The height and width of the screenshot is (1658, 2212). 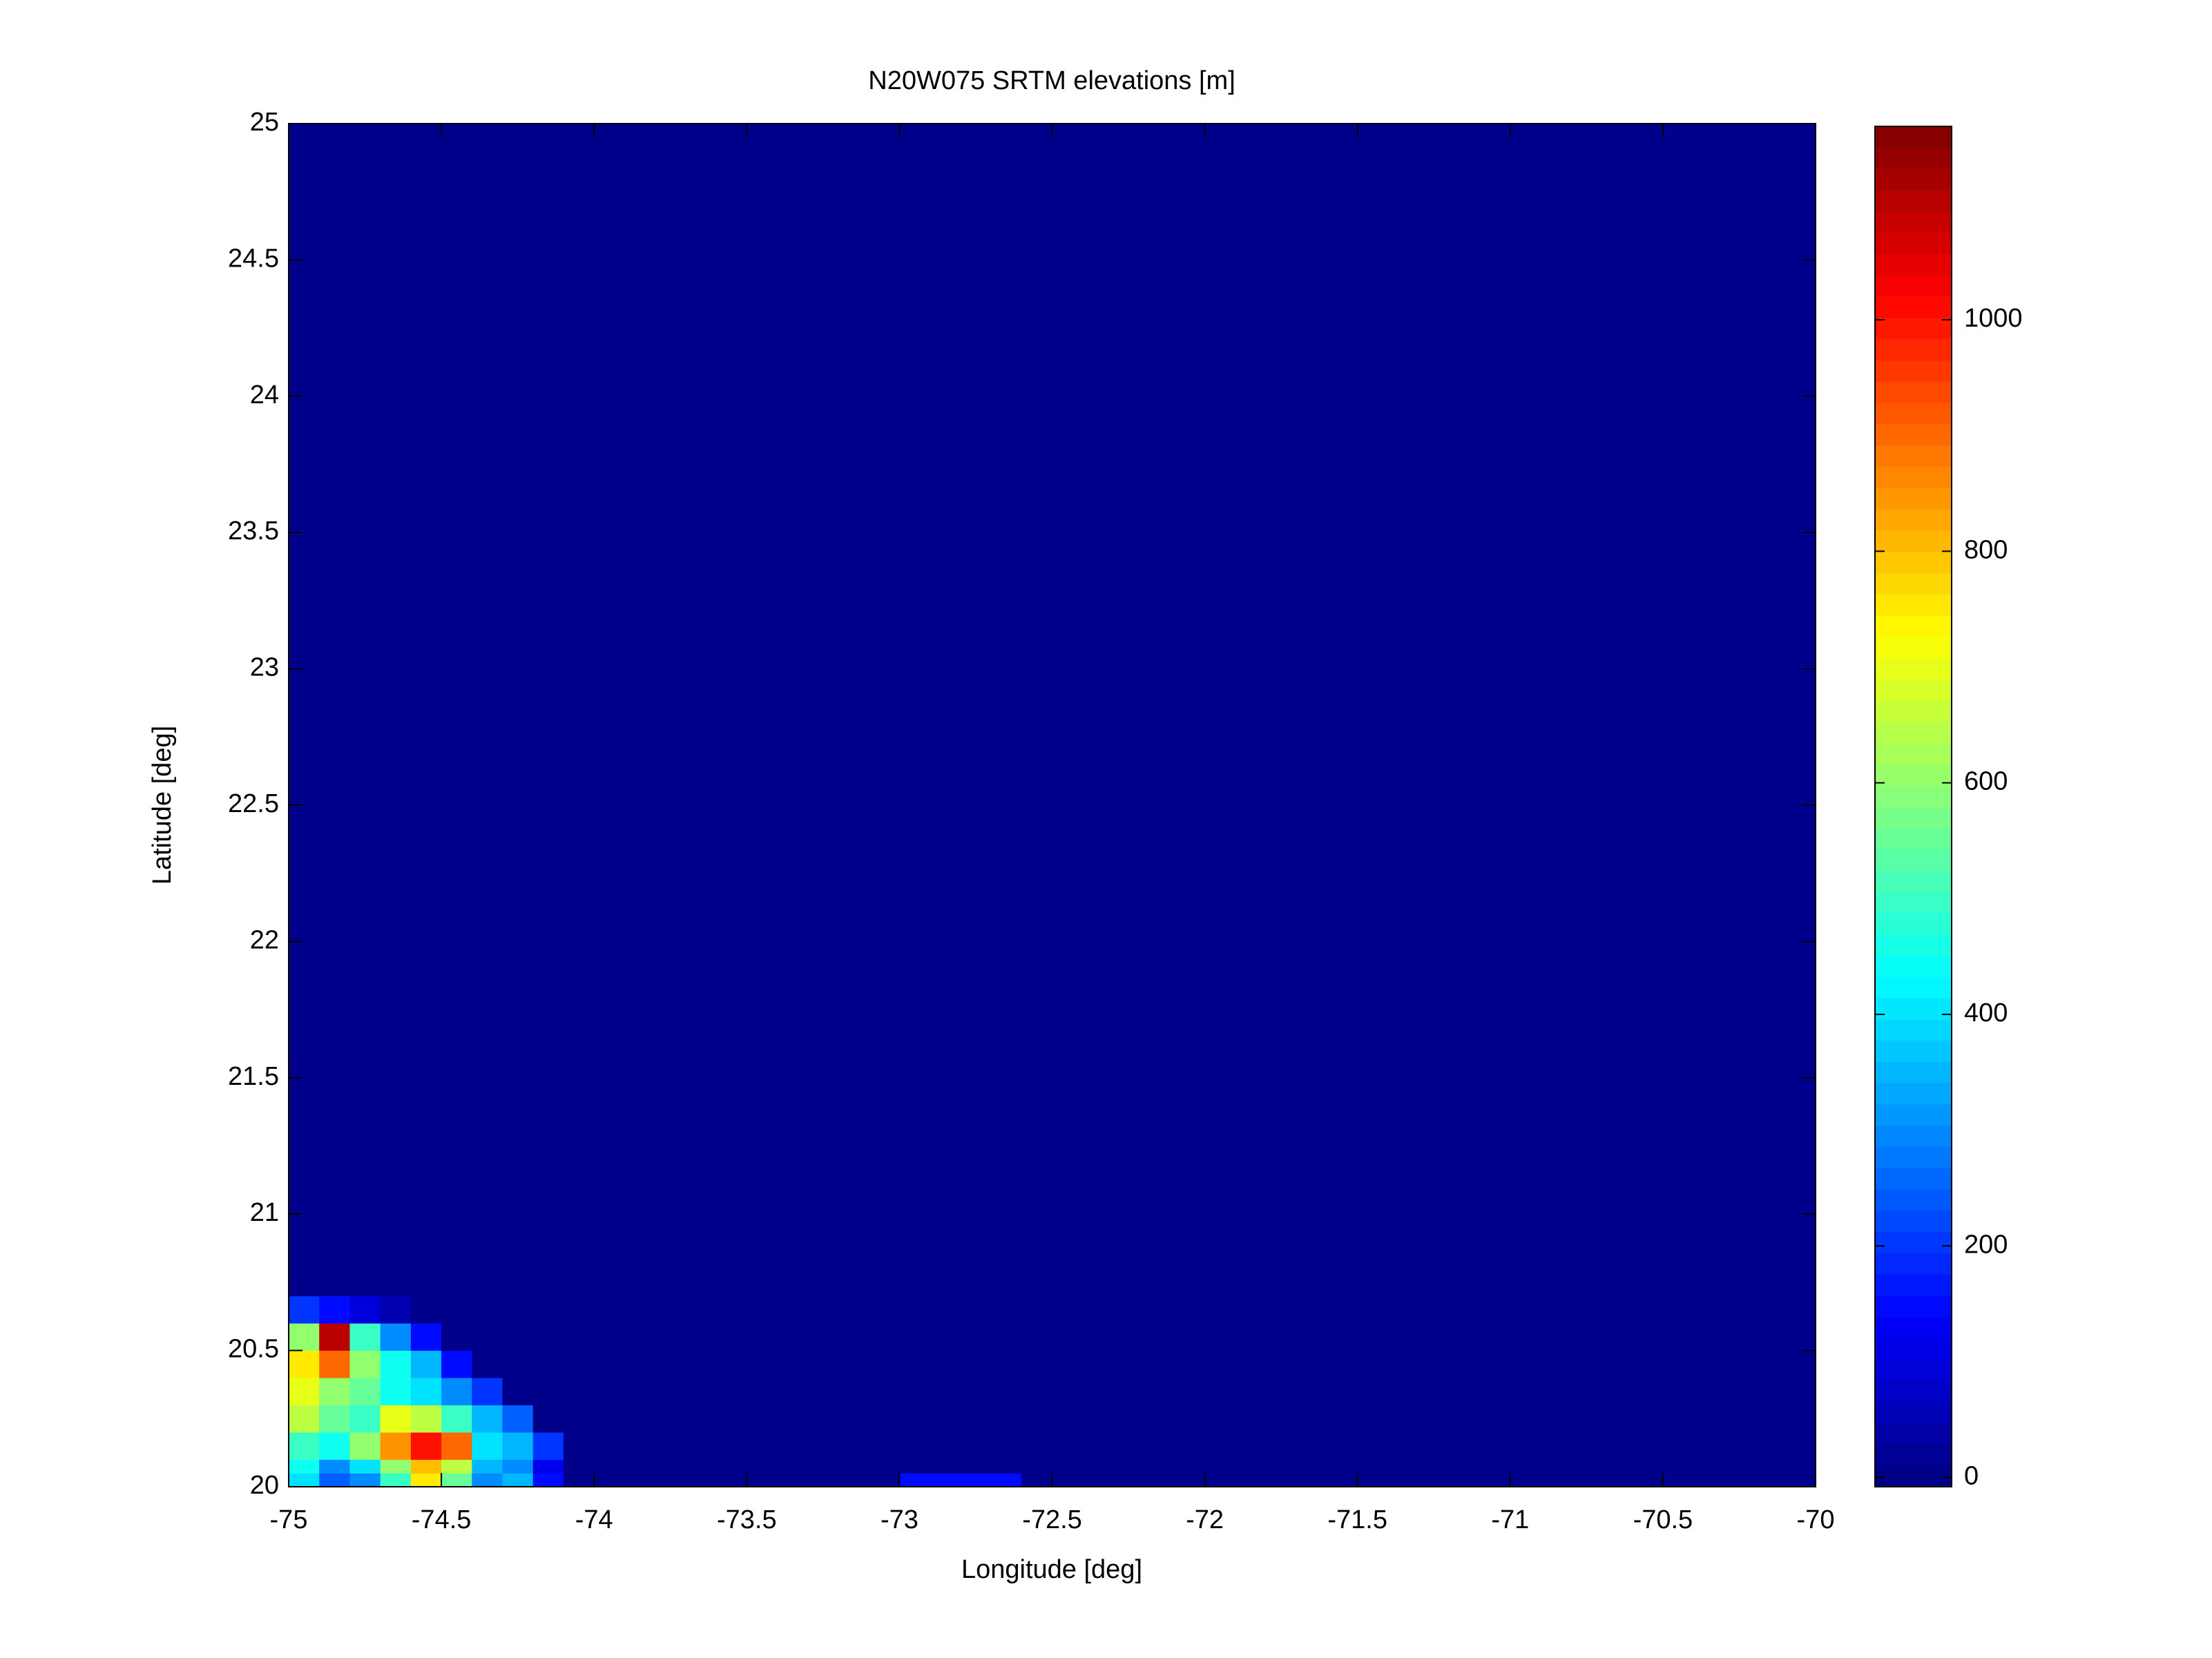 What do you see at coordinates (1052, 80) in the screenshot?
I see `chart-title: N20W075 SRTM elevations [m]` at bounding box center [1052, 80].